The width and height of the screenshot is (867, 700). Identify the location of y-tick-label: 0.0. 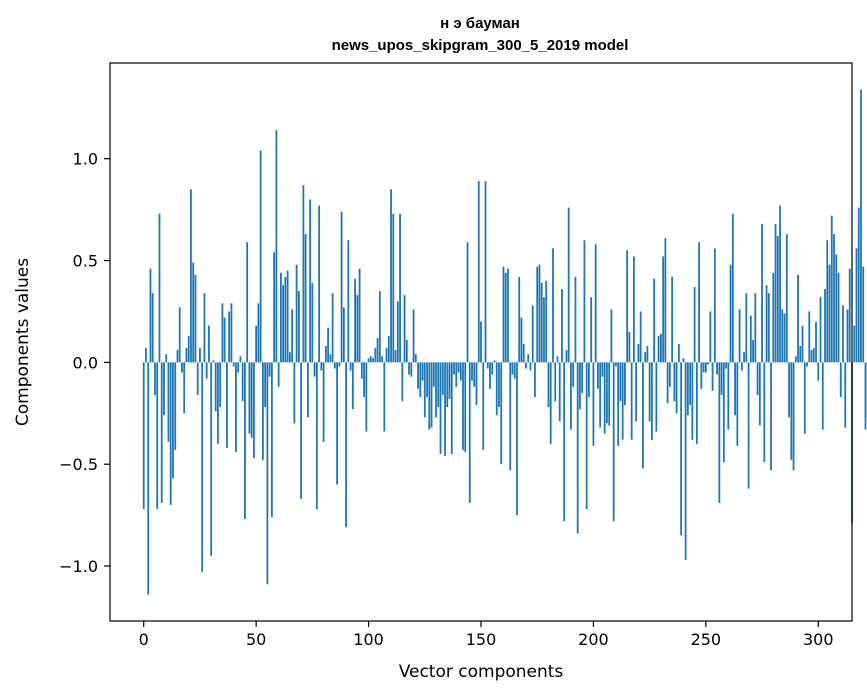
(85, 362).